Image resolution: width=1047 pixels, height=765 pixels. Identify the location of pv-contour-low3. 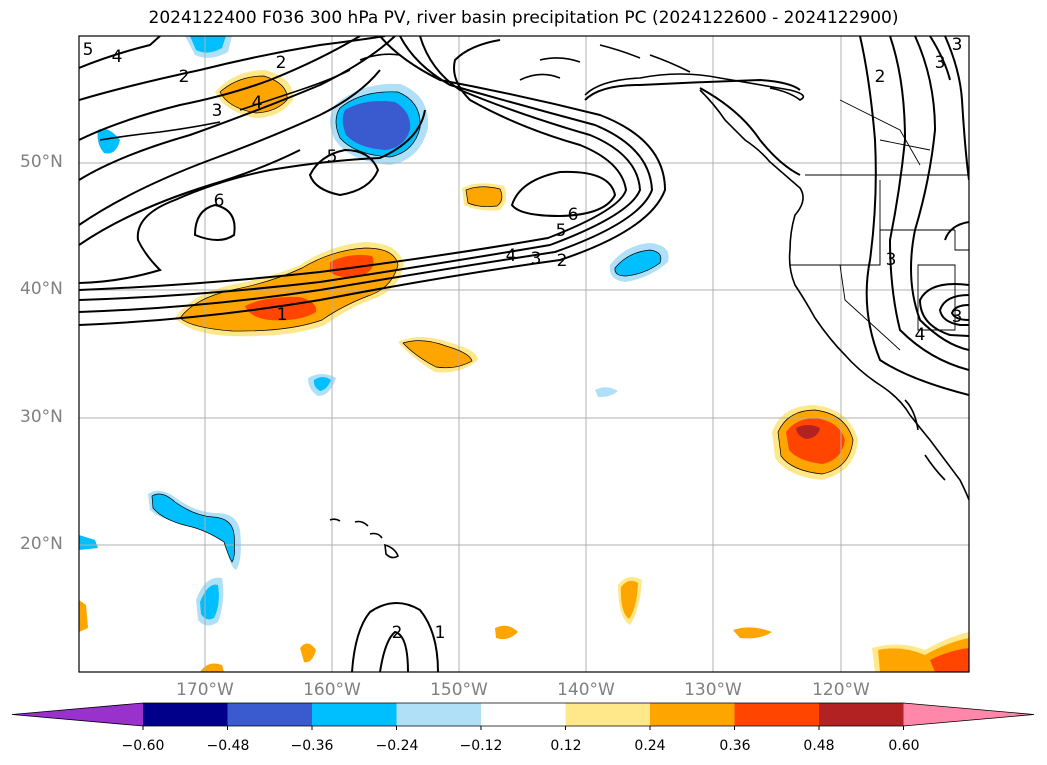
(959, 312).